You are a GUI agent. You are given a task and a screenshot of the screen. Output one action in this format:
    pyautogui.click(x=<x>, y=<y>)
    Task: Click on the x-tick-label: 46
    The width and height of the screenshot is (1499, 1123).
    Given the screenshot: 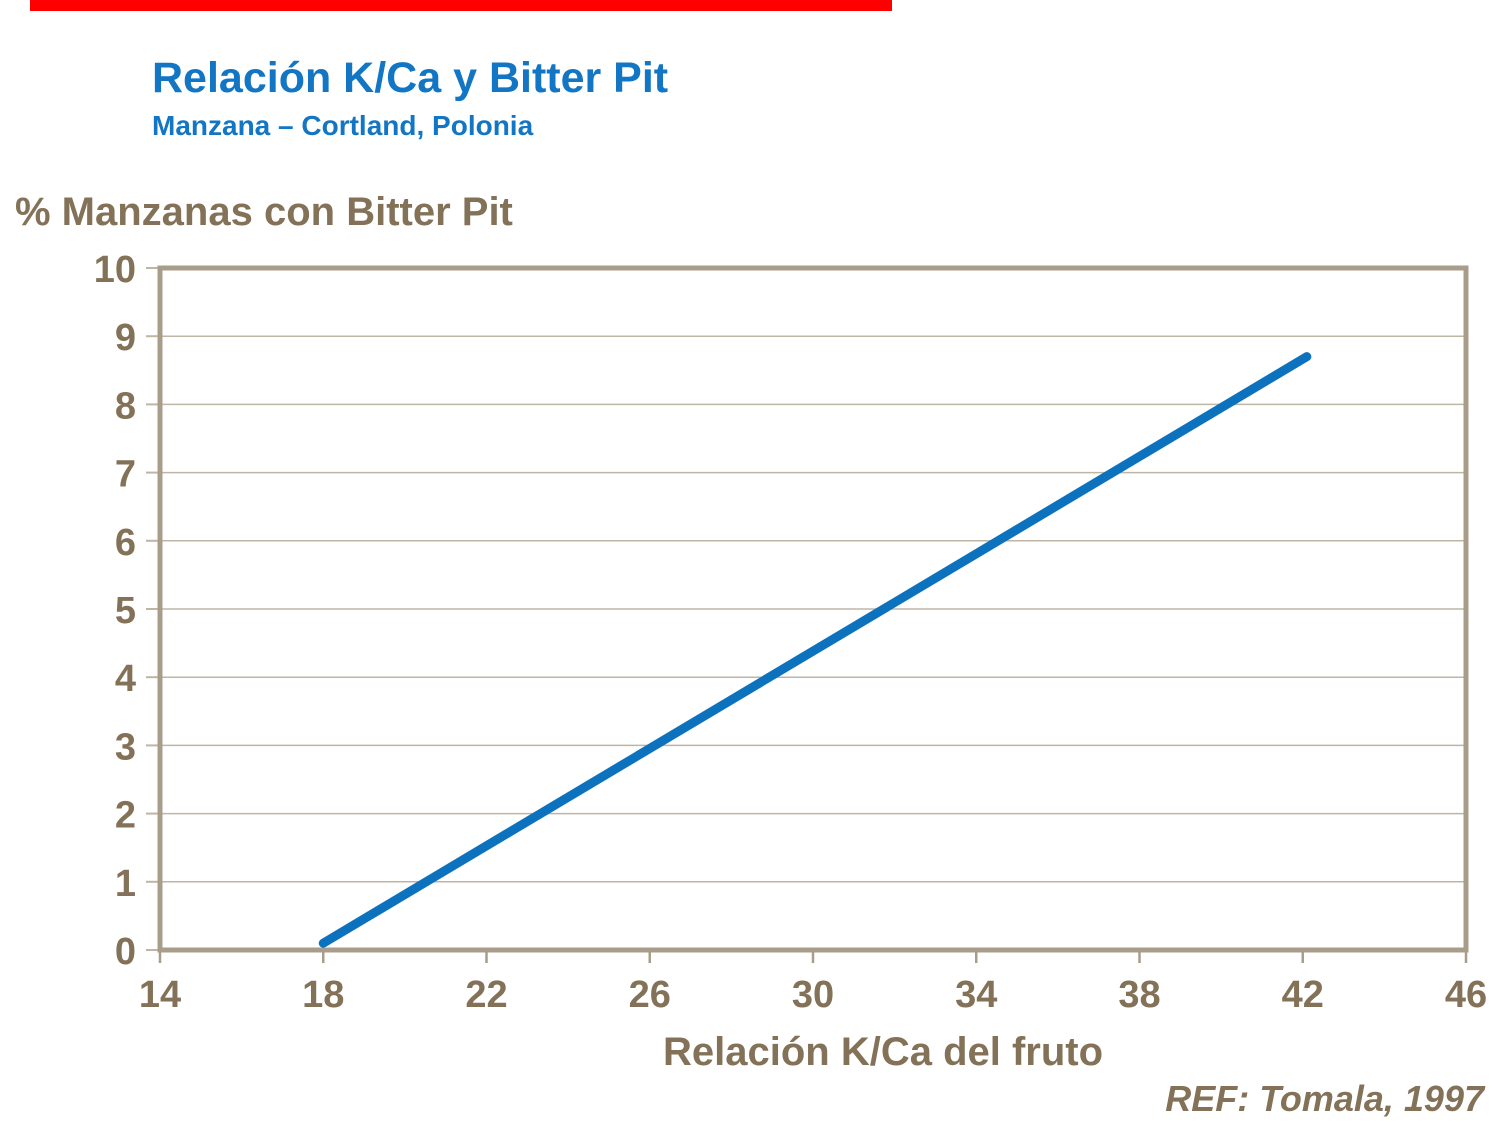 What is the action you would take?
    pyautogui.click(x=1466, y=995)
    